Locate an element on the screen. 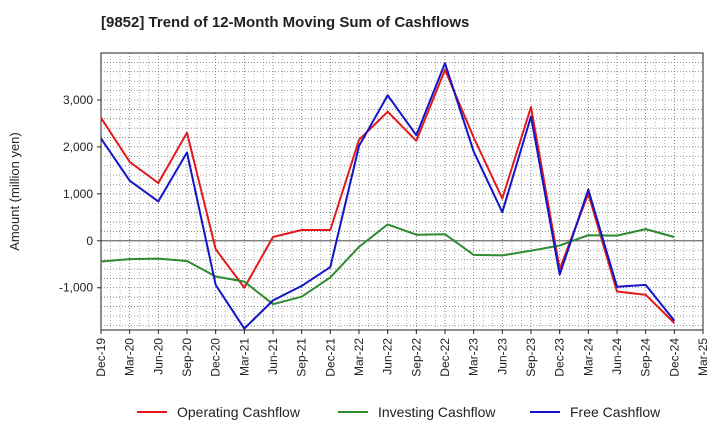 The image size is (720, 440). x-tick-label: Dec-22 is located at coordinates (445, 357).